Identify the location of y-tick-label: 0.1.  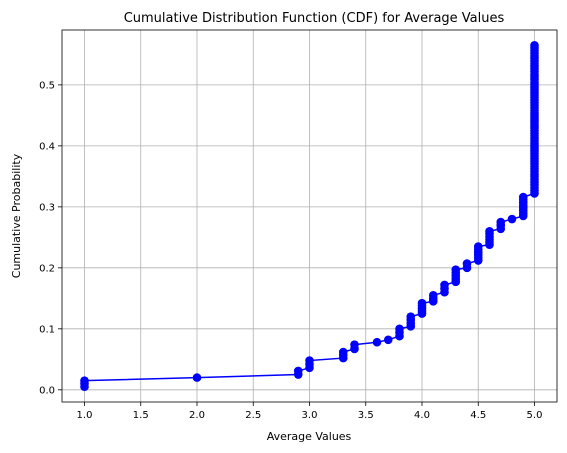
(47, 329).